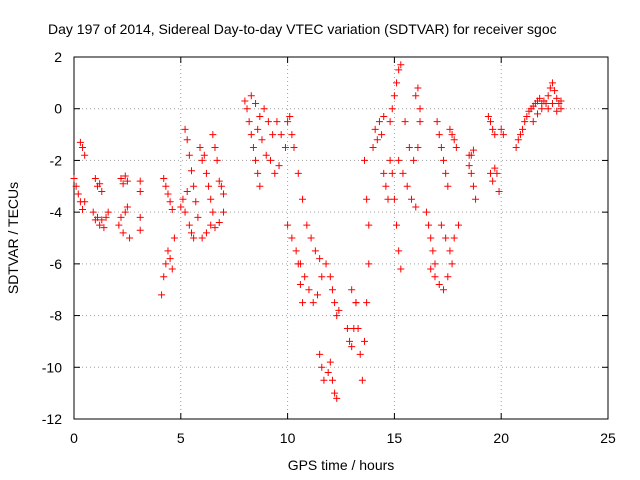 Image resolution: width=640 pixels, height=480 pixels. I want to click on x-tick-label: 15, so click(395, 438).